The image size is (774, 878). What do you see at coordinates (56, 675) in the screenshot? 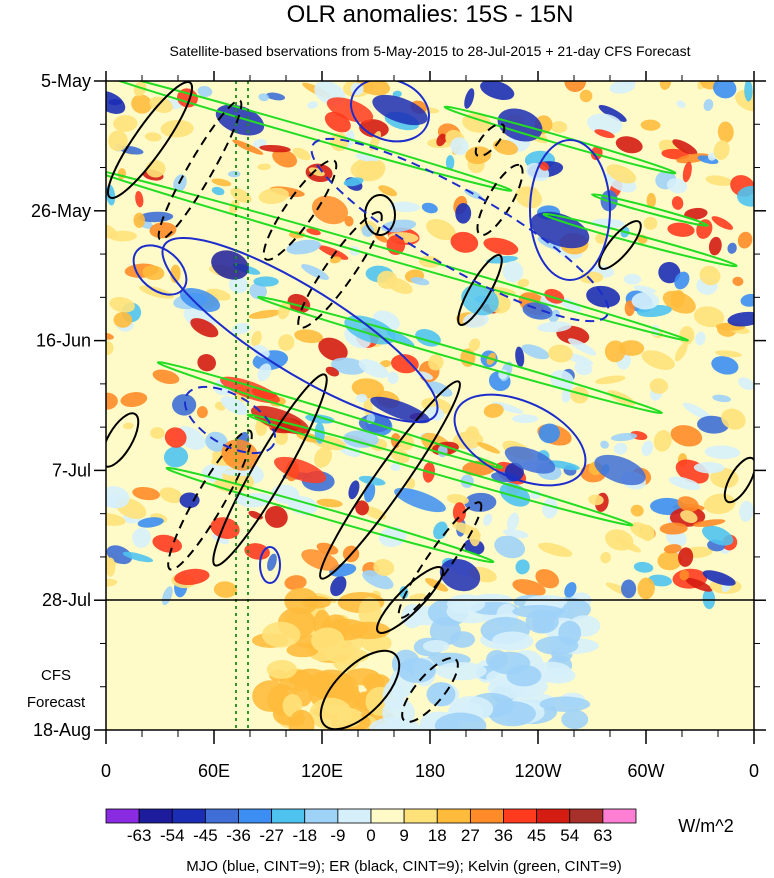
I see `forecast-label-line1: CFS` at bounding box center [56, 675].